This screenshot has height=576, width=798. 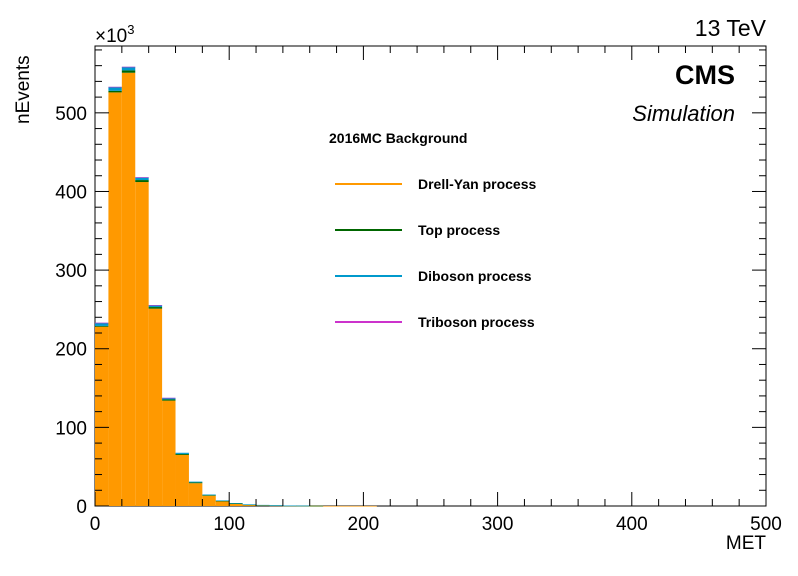 What do you see at coordinates (71, 350) in the screenshot?
I see `y-tick-label: 200` at bounding box center [71, 350].